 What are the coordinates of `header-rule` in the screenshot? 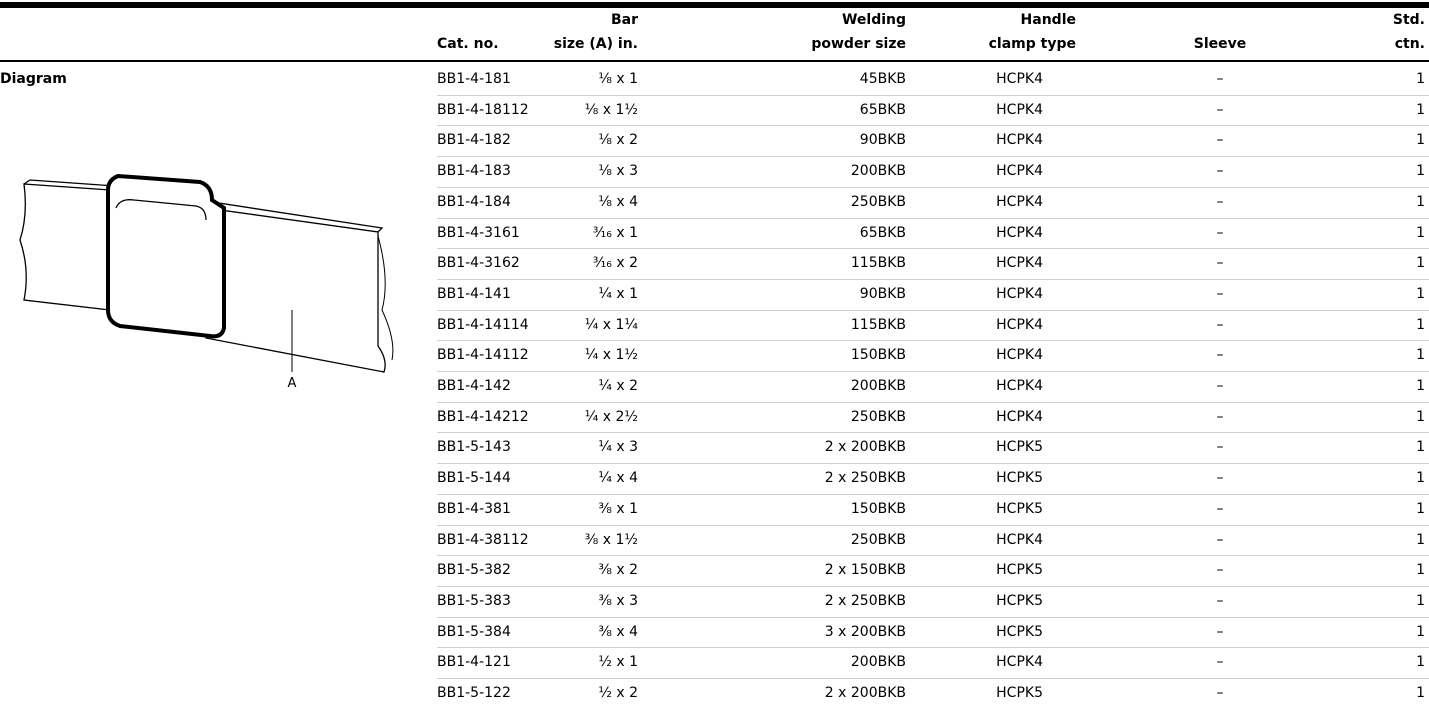 It's located at (714, 61).